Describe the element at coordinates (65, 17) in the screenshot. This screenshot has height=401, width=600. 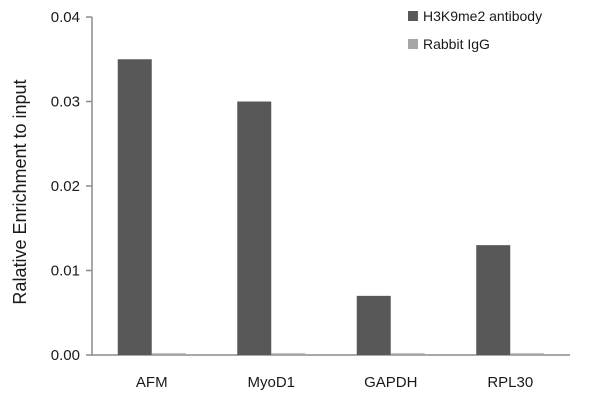
I see `y-tick-label: 0.04` at that location.